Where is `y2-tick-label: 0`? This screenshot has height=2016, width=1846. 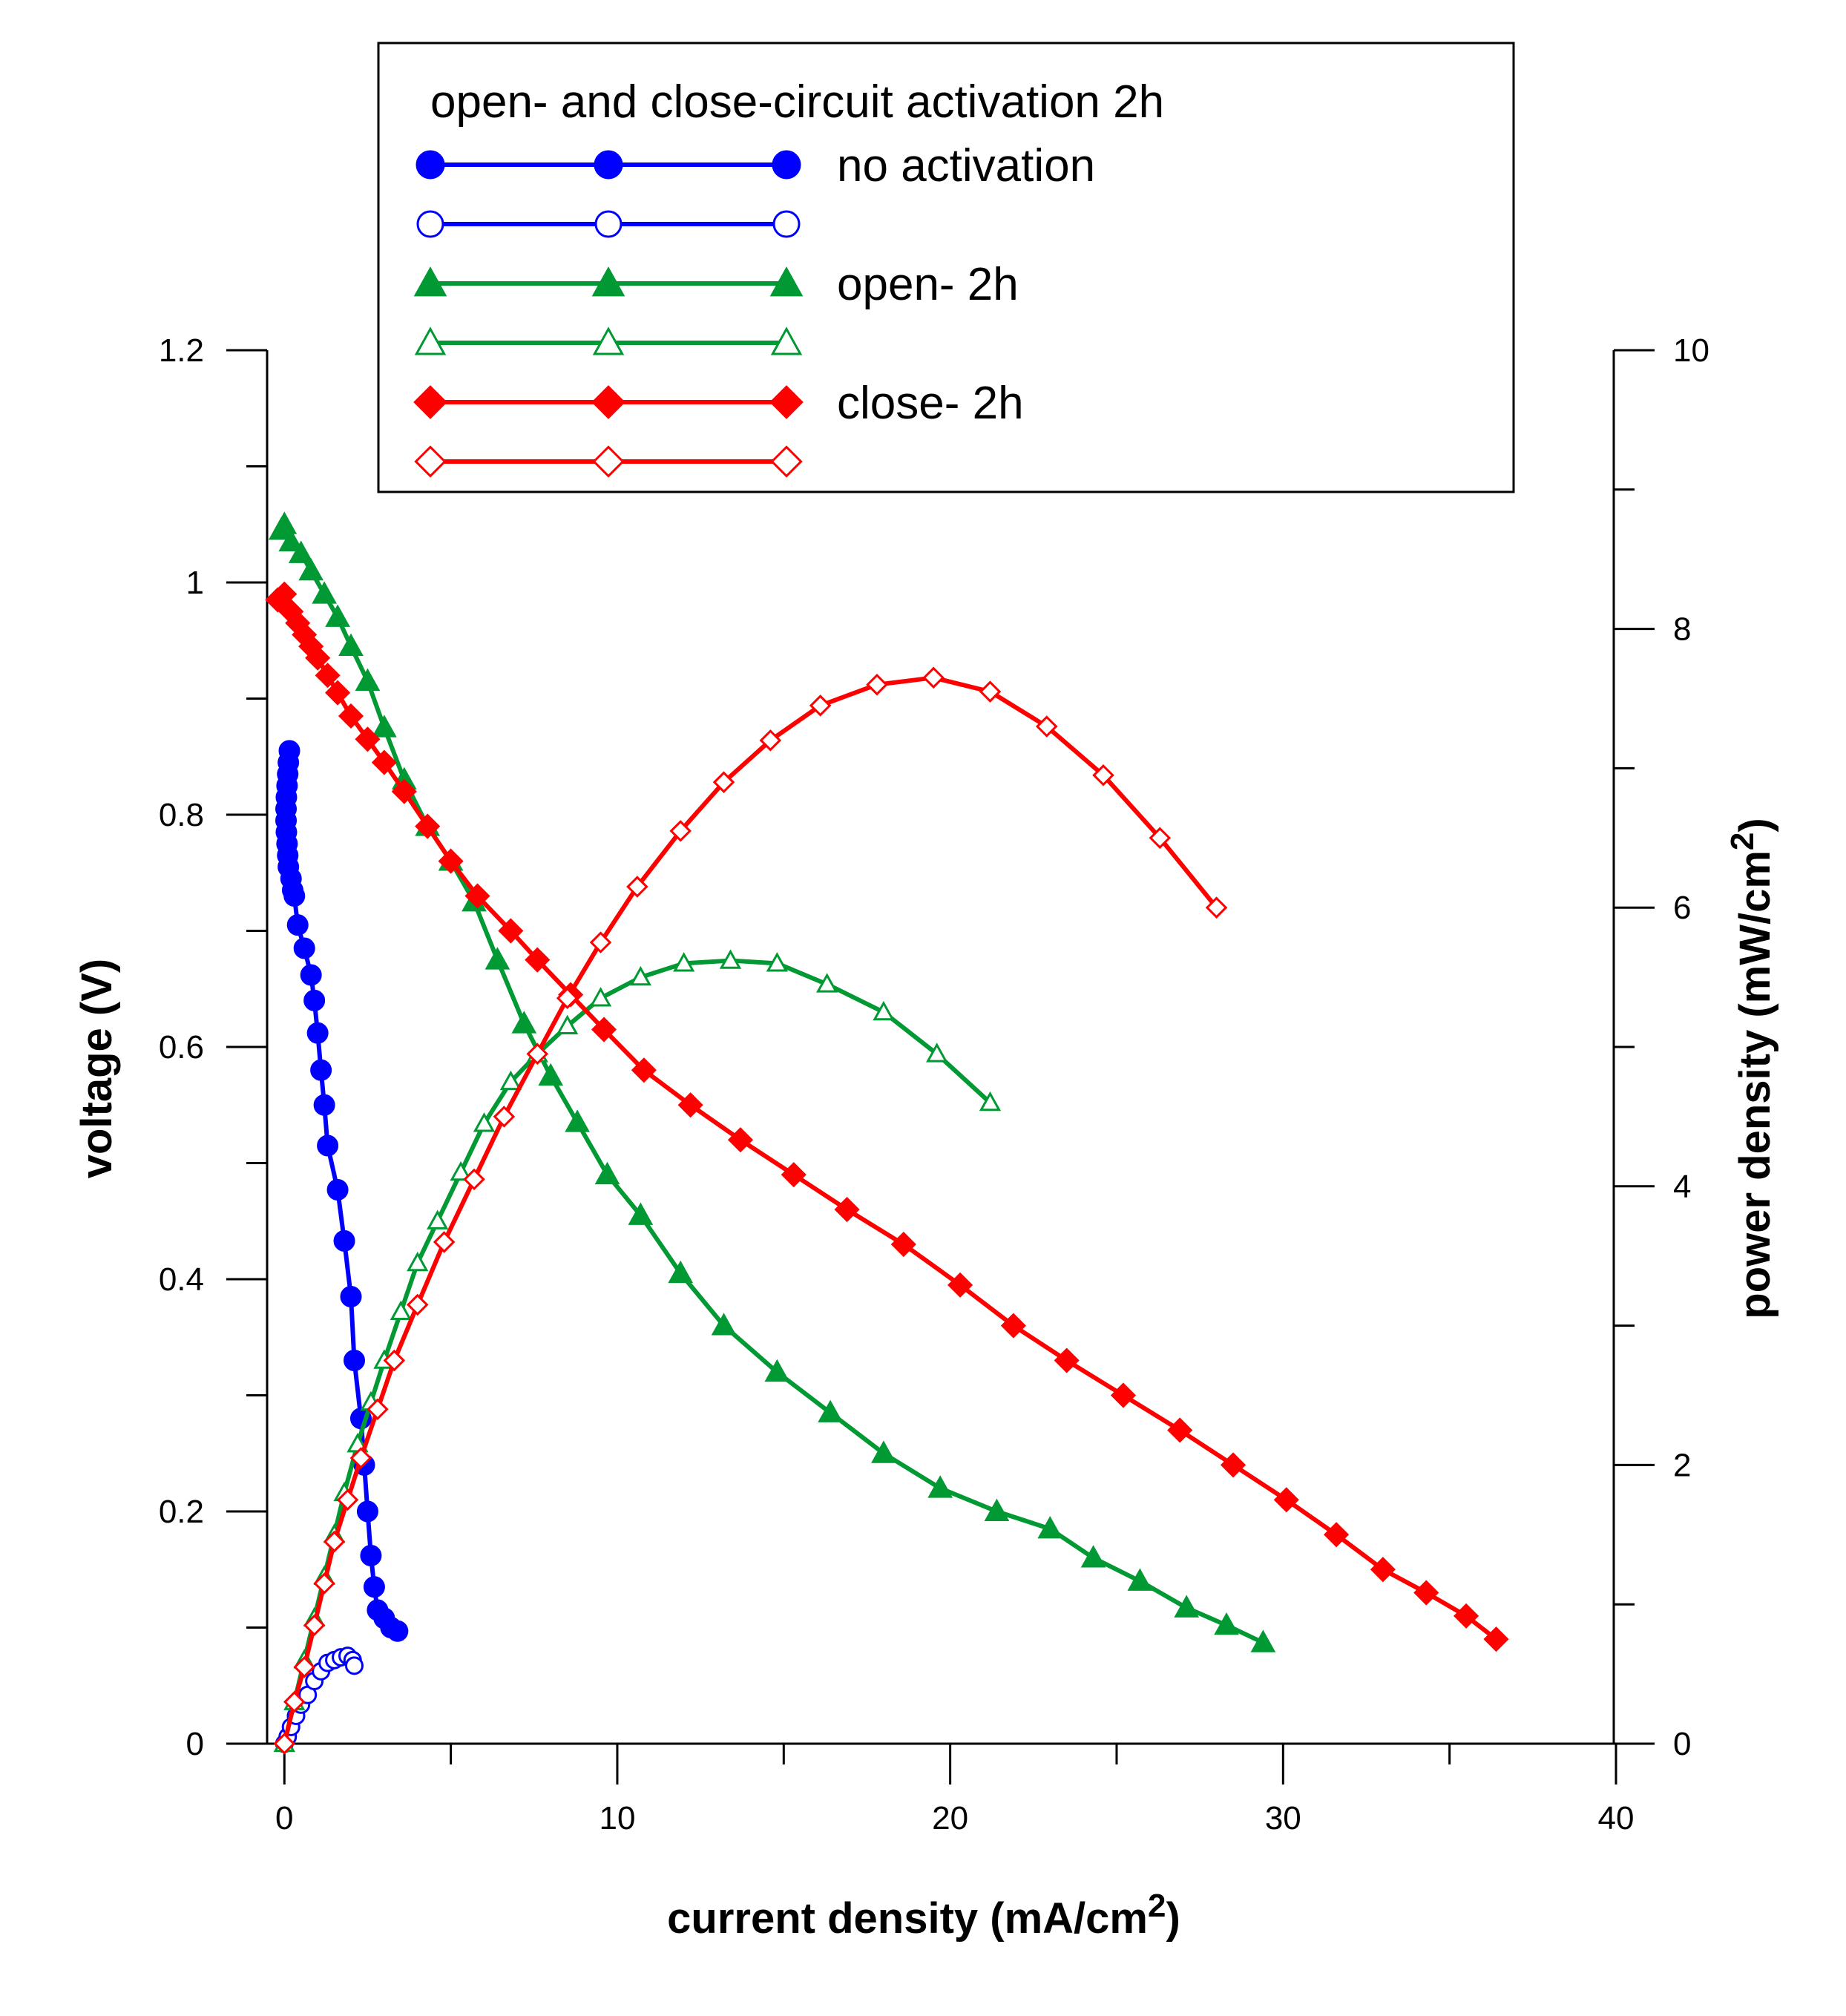 y2-tick-label: 0 is located at coordinates (1682, 1744).